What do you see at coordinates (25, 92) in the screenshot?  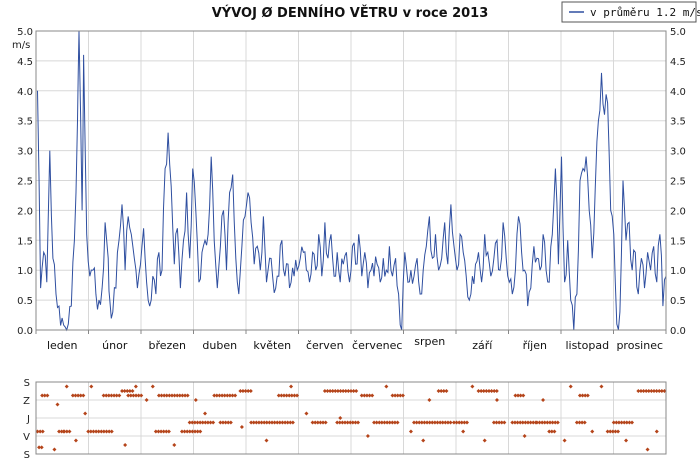 I see `y-tick-left: 4.0` at bounding box center [25, 92].